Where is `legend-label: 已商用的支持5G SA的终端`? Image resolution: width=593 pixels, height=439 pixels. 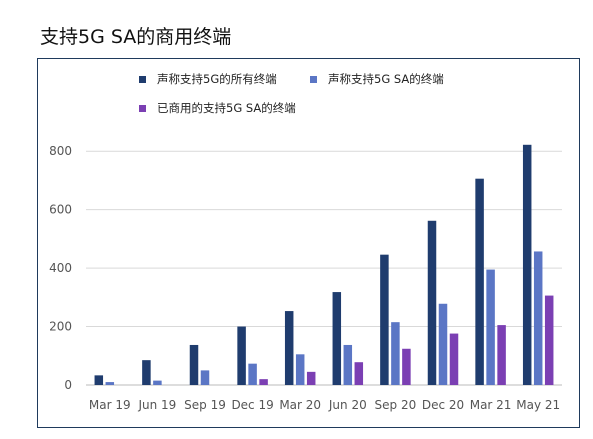
legend-label: 已商用的支持5G SA的终端 is located at coordinates (226, 108).